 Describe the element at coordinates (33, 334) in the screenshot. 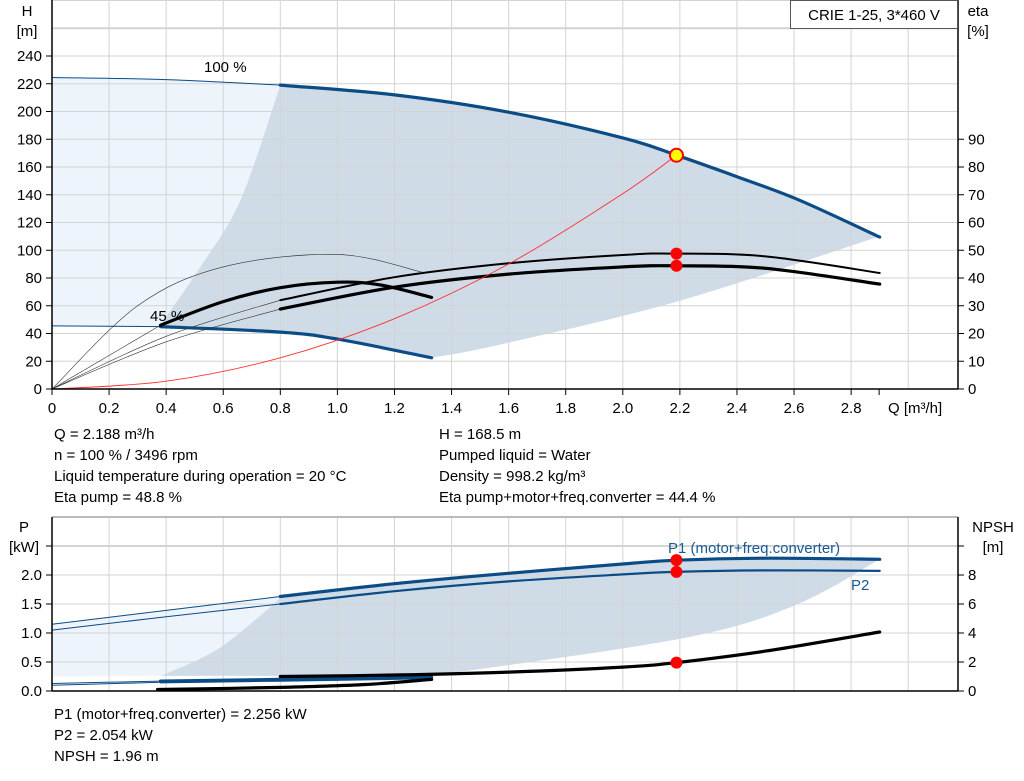

I see `y-tick-label: 40` at that location.